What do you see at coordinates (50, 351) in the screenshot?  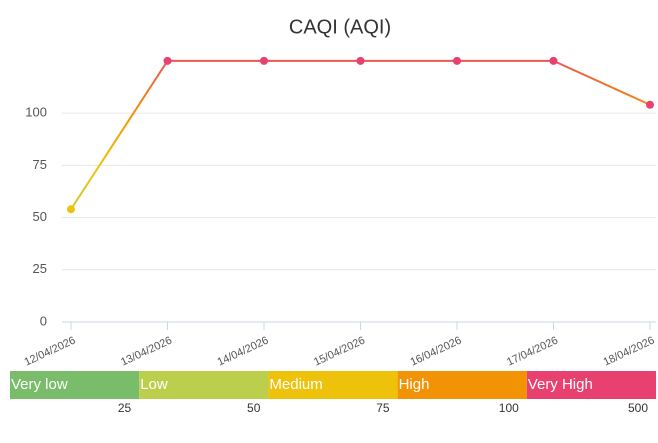 I see `x-tick-label: 12/04/2026` at bounding box center [50, 351].